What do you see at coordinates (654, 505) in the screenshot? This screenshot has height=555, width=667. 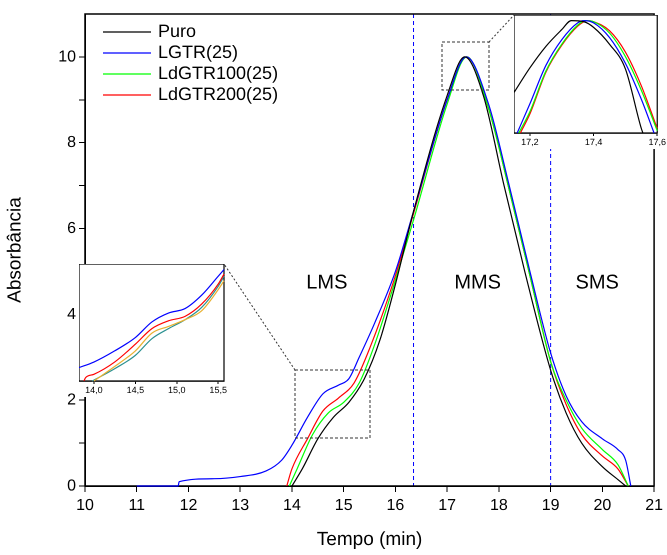 I see `x-tick-label: 21` at bounding box center [654, 505].